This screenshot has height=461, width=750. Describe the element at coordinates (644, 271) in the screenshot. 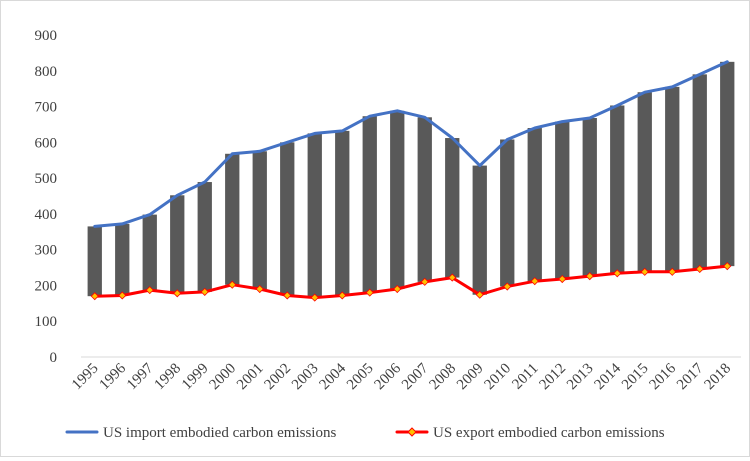

I see `export-point-2015` at that location.